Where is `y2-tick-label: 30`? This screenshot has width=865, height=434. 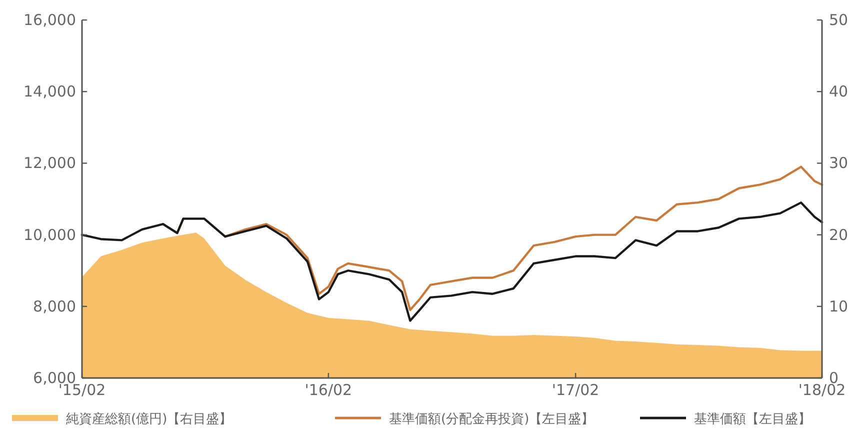 y2-tick-label: 30 is located at coordinates (838, 163).